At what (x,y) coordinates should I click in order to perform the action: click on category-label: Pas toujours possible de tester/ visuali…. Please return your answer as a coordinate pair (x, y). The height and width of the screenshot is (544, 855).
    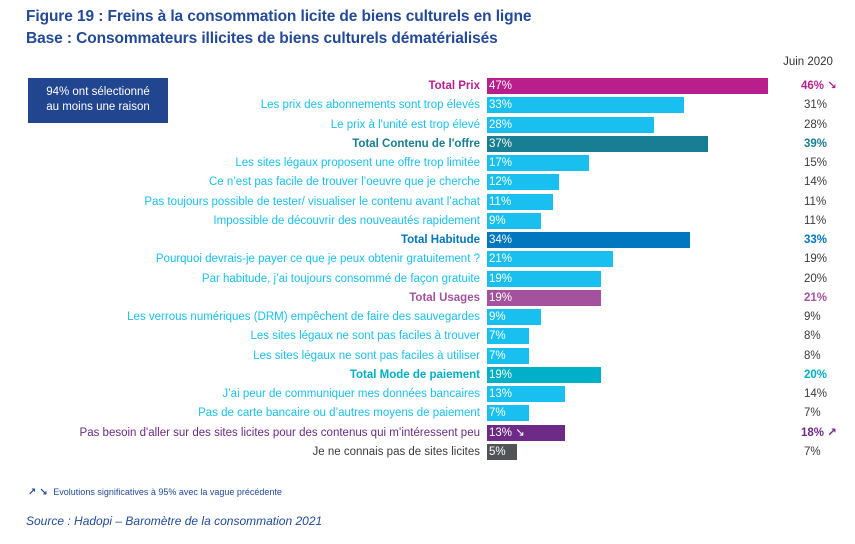
    Looking at the image, I should click on (312, 201).